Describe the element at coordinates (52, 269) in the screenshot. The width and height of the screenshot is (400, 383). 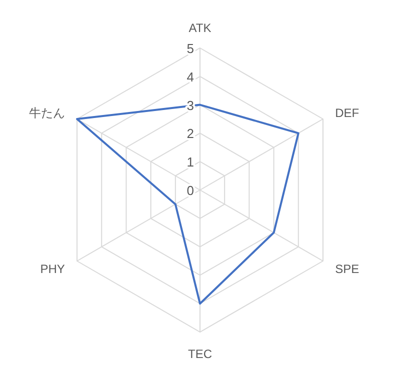
I see `spoke-label: PHY` at that location.